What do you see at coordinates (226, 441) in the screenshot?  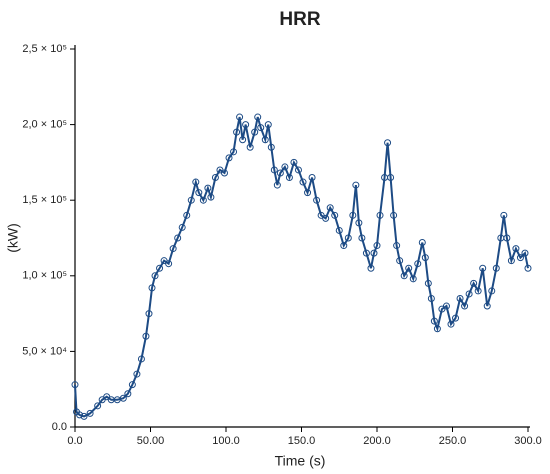 I see `x-tick-label: 100.0` at bounding box center [226, 441].